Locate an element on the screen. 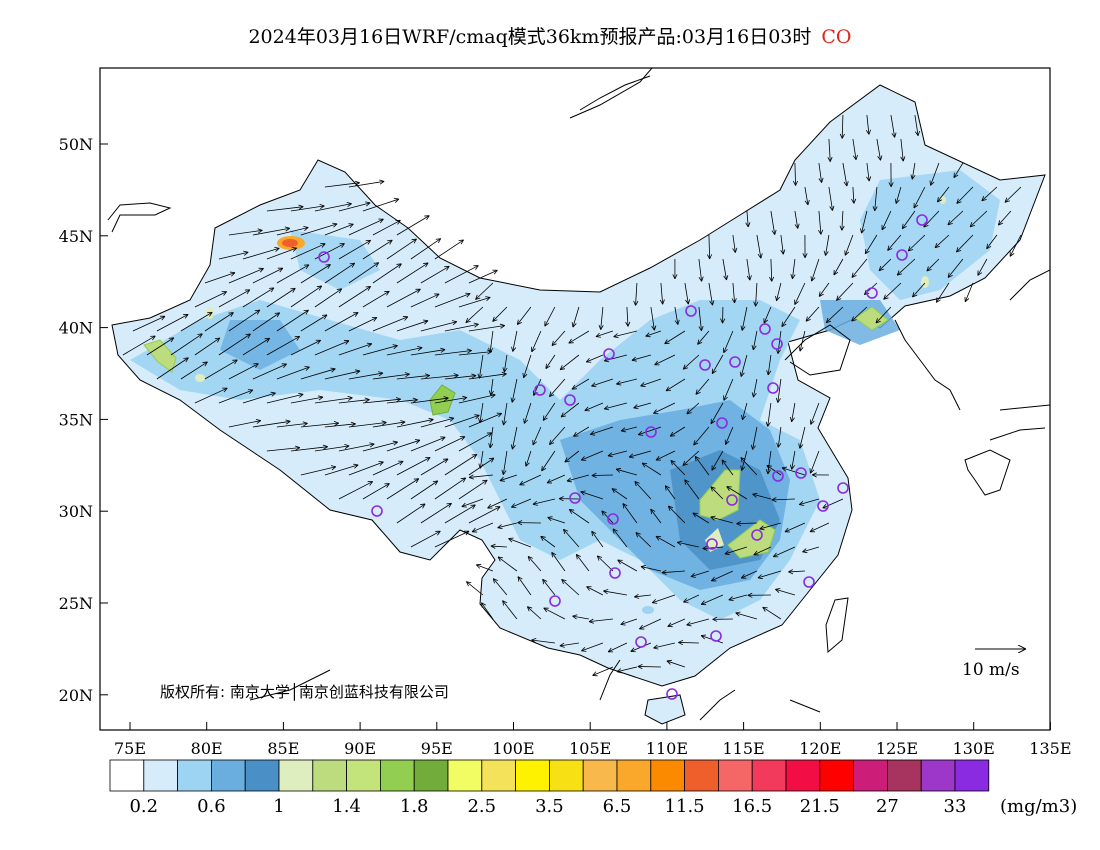 This screenshot has height=850, width=1100. y-tick-label: 45N is located at coordinates (76, 236).